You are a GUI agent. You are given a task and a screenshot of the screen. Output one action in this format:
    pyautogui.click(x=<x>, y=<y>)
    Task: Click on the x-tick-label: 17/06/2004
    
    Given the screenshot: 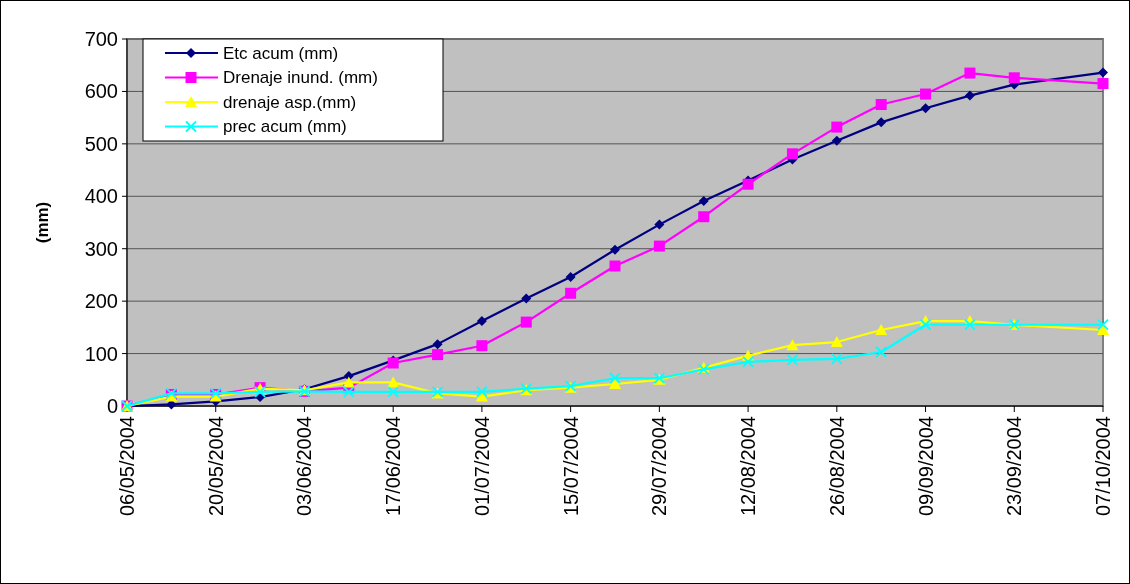 What is the action you would take?
    pyautogui.click(x=393, y=466)
    